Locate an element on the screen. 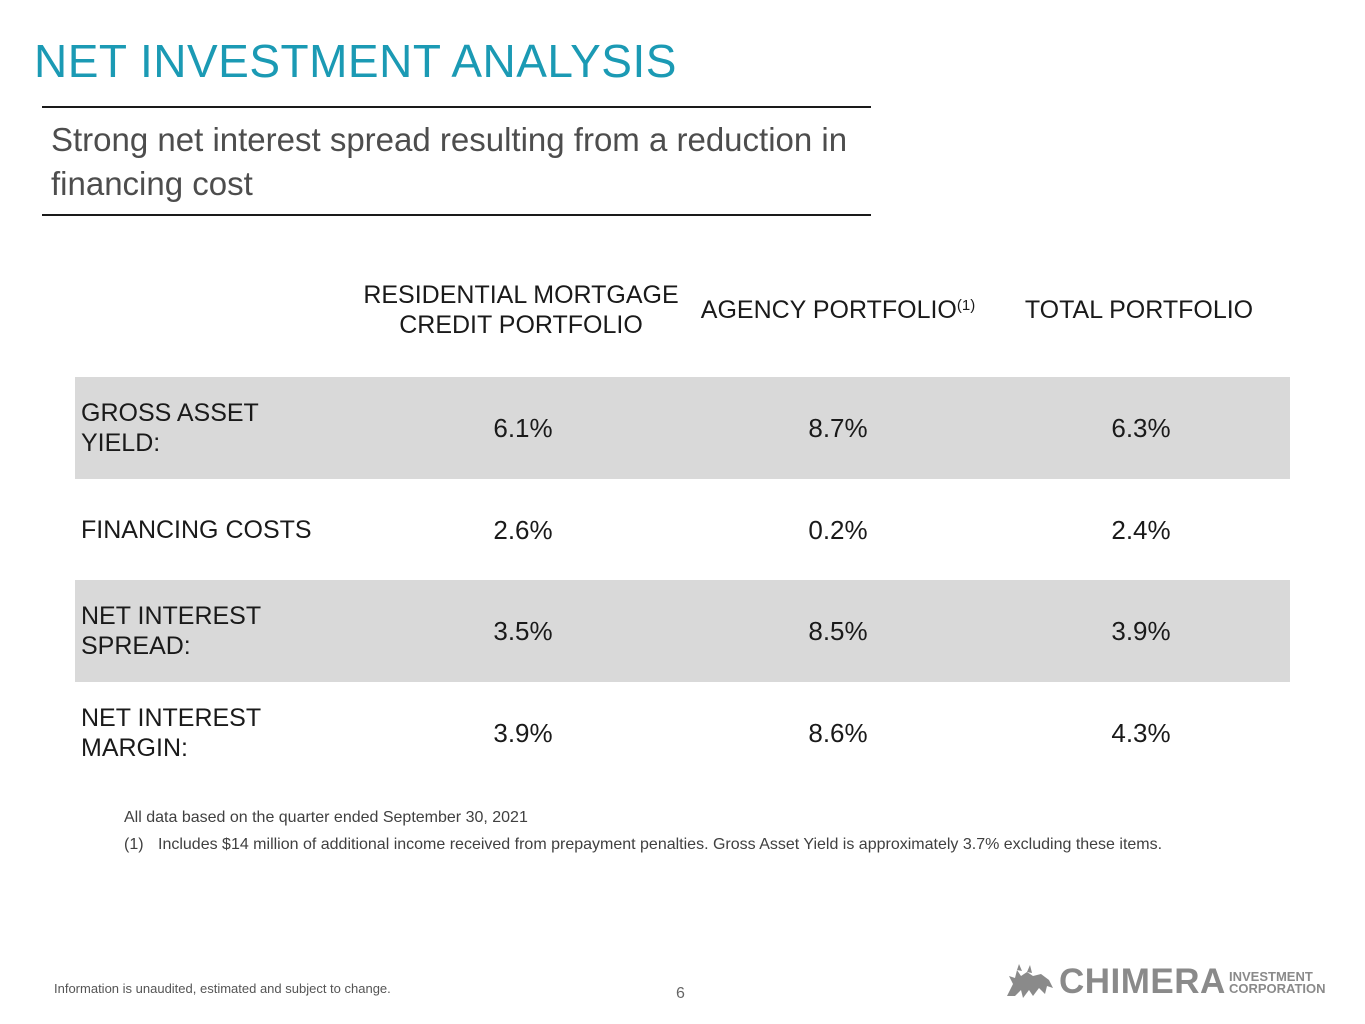  table-row-financing-costs: FINANCING COSTS 2.6% 0.2% 2.4% is located at coordinates (682, 530).